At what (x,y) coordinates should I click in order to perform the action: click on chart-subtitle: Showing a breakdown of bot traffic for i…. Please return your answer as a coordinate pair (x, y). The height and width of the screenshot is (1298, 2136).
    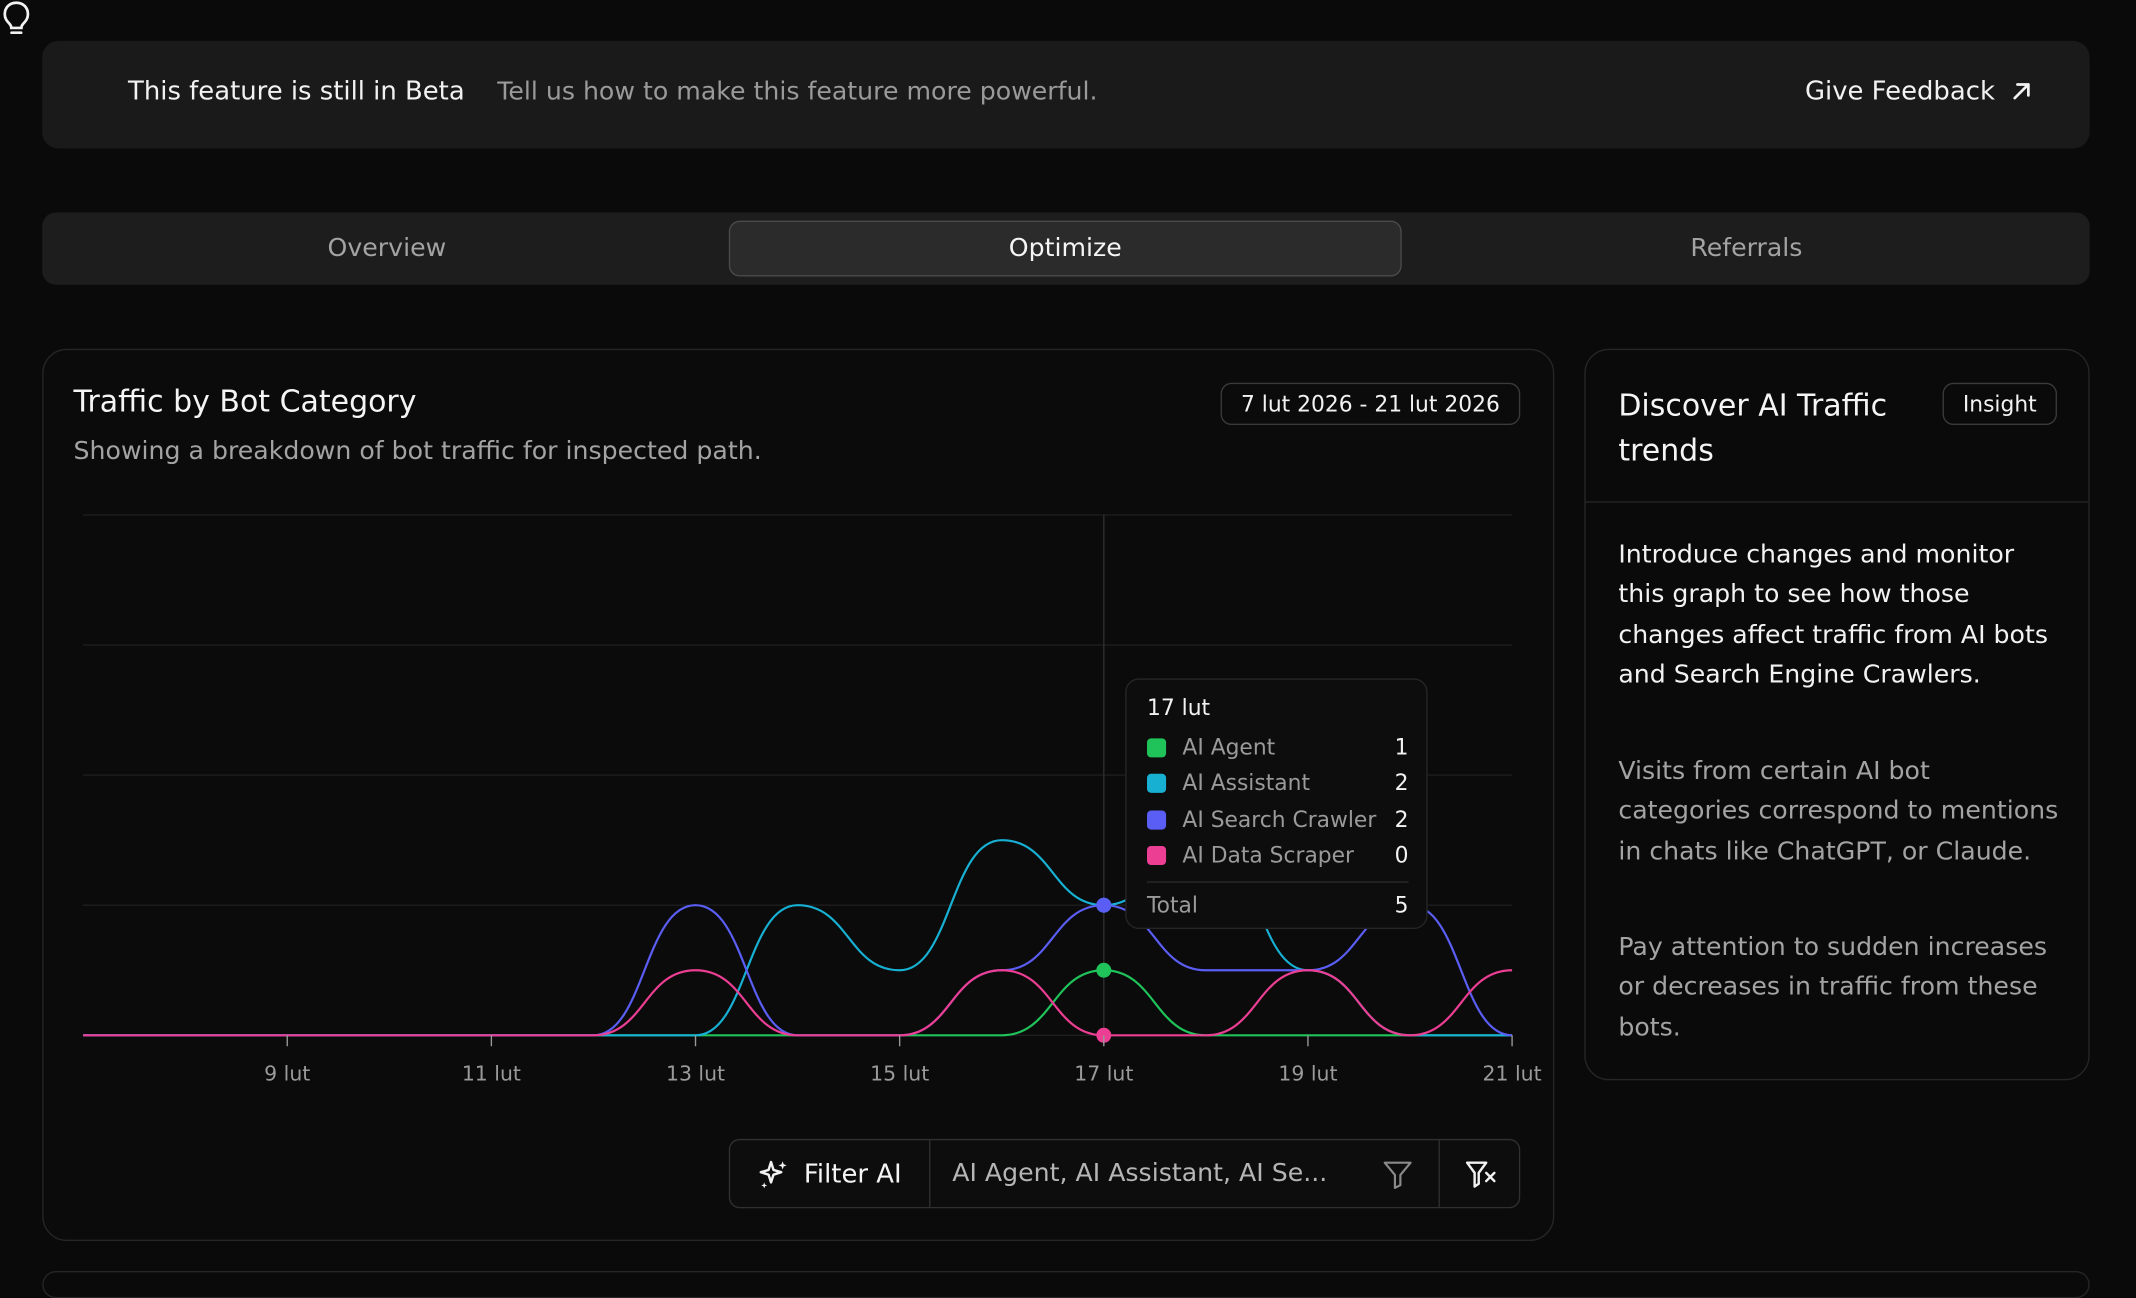
    Looking at the image, I should click on (417, 451).